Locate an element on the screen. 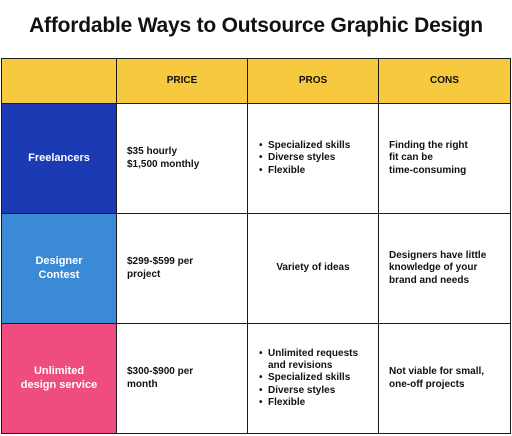 This screenshot has height=436, width=512. price-cell: $35 hourly $1,500 monthly is located at coordinates (182, 158).